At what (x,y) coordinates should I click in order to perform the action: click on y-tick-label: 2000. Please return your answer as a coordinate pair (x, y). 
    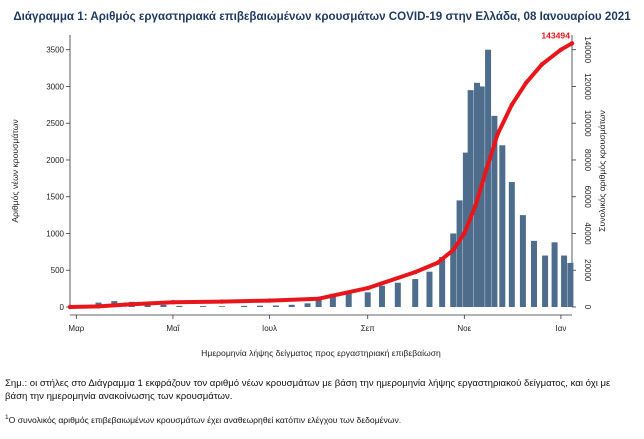
    Looking at the image, I should click on (55, 160).